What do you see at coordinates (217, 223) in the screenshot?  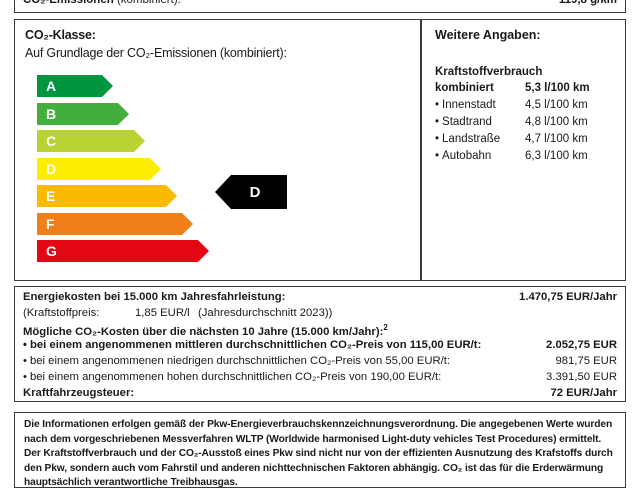 I see `efficiency-bar-row: F` at bounding box center [217, 223].